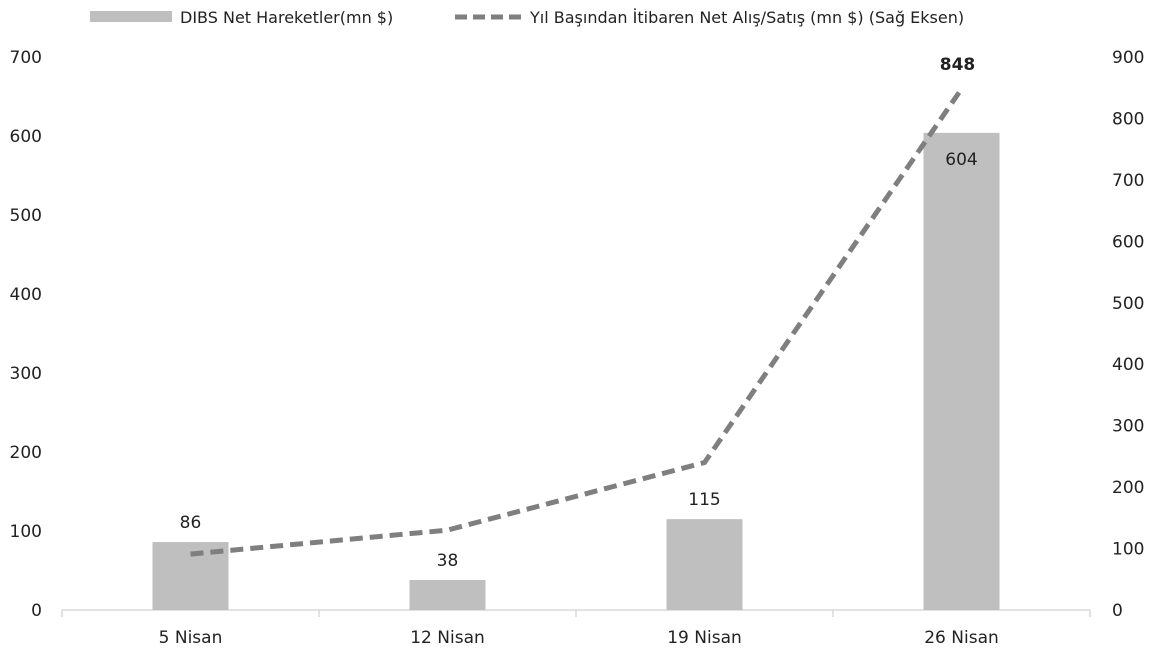 This screenshot has width=1155, height=653. I want to click on legend-bar-swatch, so click(131, 16).